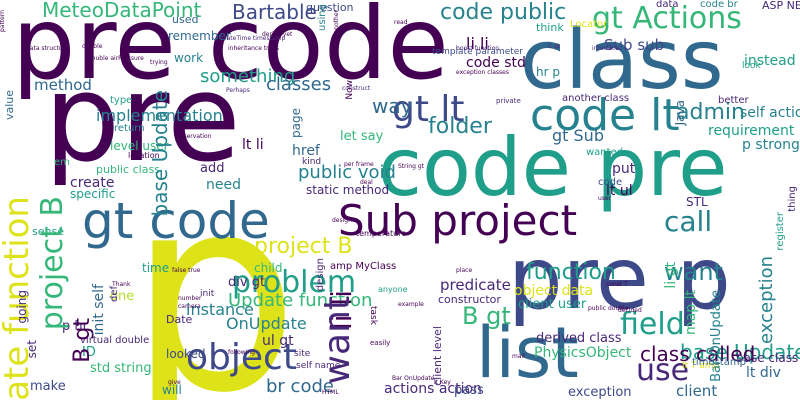 The width and height of the screenshot is (800, 400). What do you see at coordinates (247, 282) in the screenshot?
I see `word-need: div gt` at bounding box center [247, 282].